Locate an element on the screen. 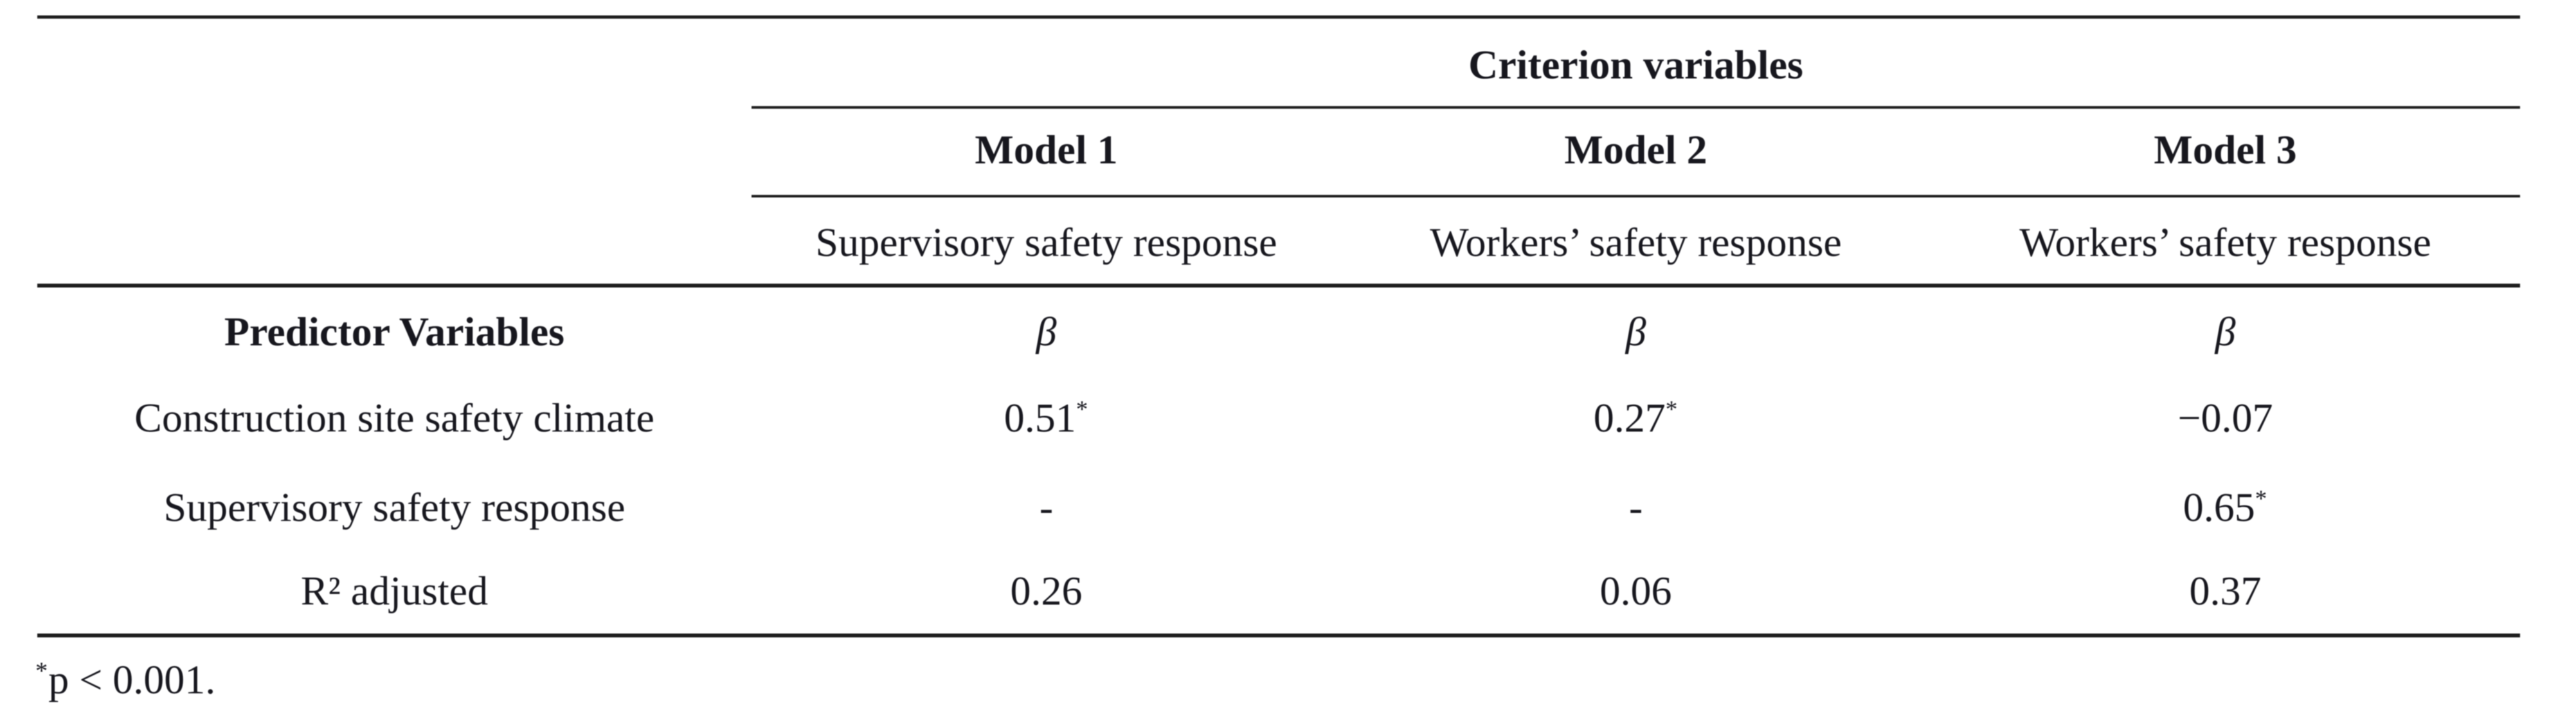 This screenshot has width=2576, height=721. value-model1-supervisory-response: - is located at coordinates (1046, 508).